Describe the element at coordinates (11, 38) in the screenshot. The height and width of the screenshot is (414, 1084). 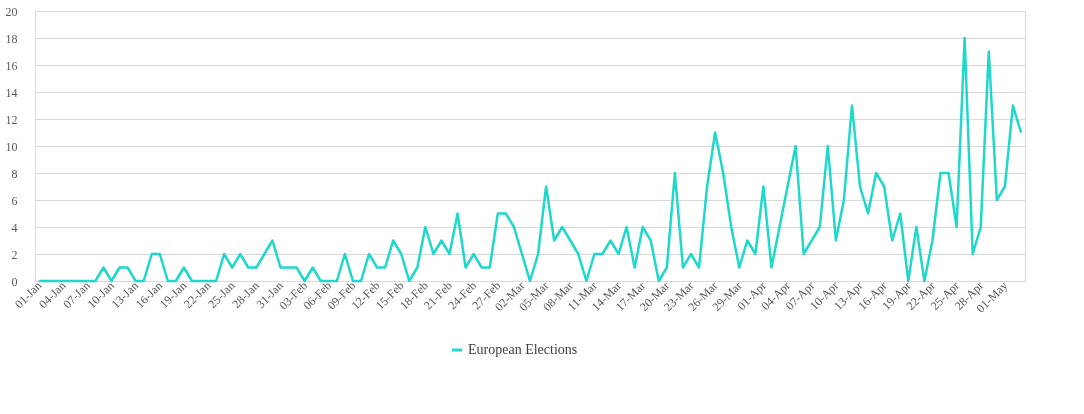
I see `y-tick-label: 18` at that location.